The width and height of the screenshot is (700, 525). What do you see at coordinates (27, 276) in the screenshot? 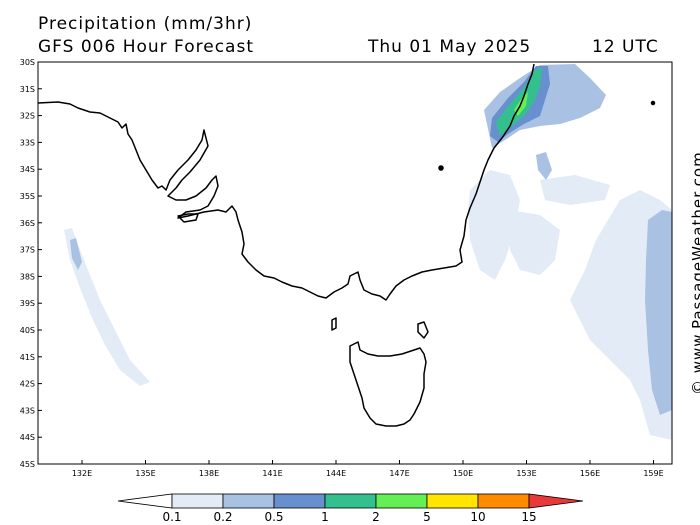
I see `latitude-label: 38S` at bounding box center [27, 276].